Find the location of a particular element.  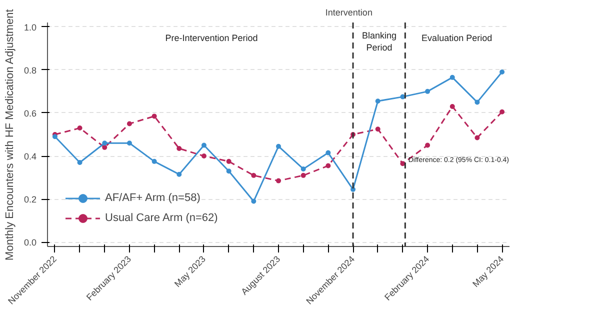

y-axis-title: Monthly Encounters with HF Medication Adjustment is located at coordinates (10, 134).